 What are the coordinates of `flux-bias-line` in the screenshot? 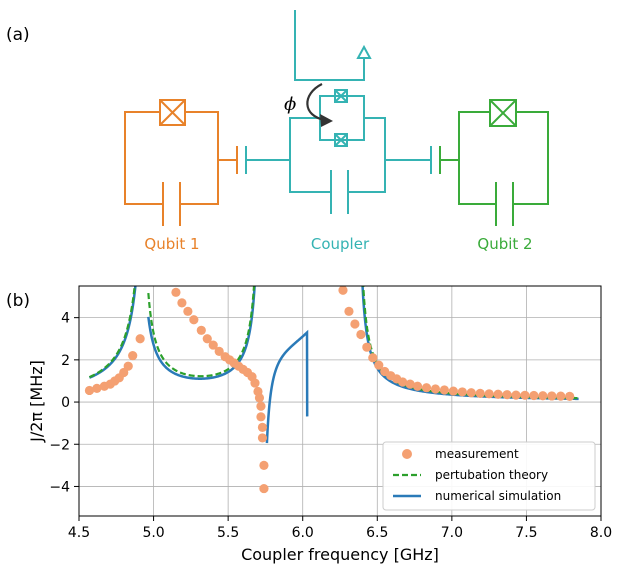 It's located at (329, 45).